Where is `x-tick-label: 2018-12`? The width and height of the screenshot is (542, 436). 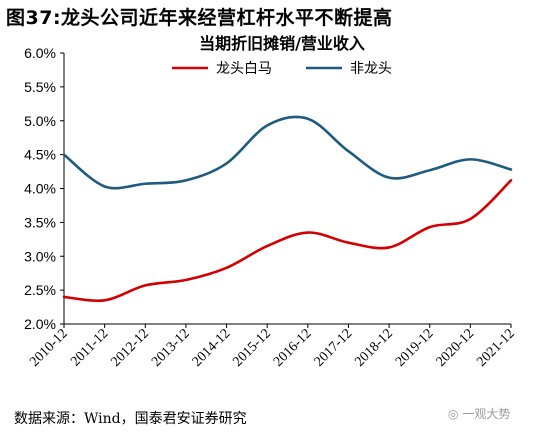
x-tick-label: 2018-12 is located at coordinates (374, 348).